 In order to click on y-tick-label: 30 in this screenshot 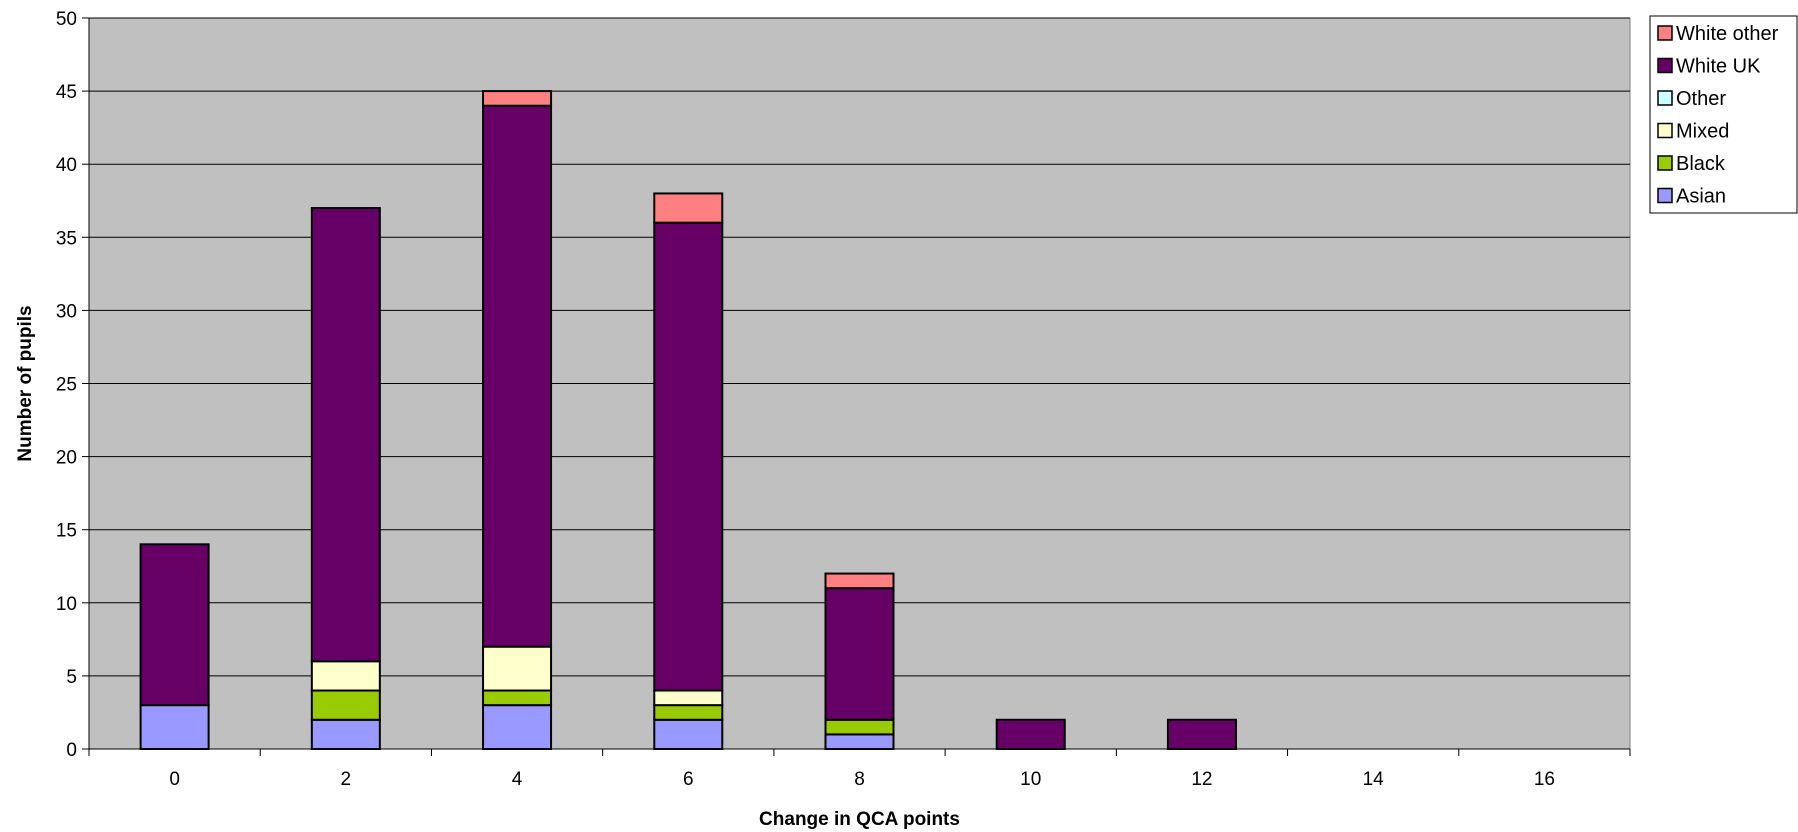, I will do `click(66, 311)`.